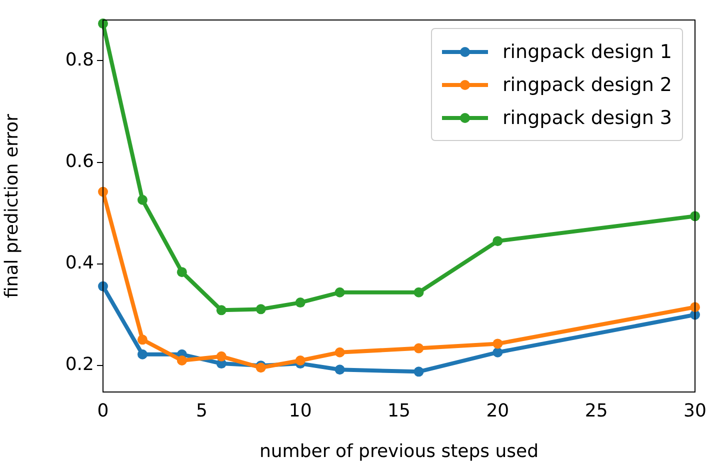 Image resolution: width=712 pixels, height=465 pixels. I want to click on legend-label: ringpack design 3, so click(587, 117).